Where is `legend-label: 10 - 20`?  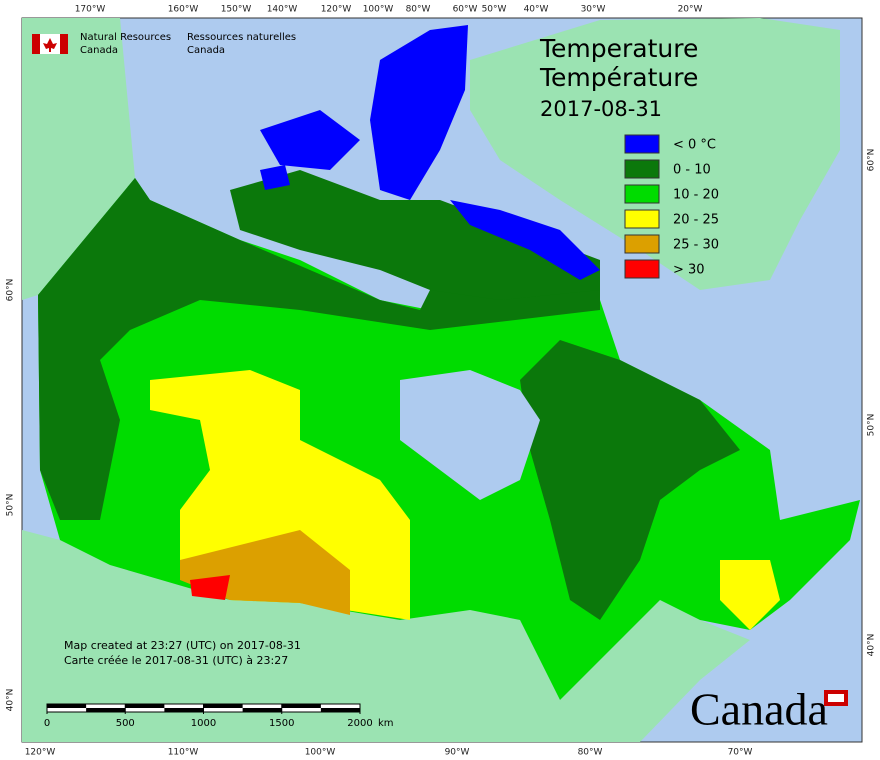
legend-label: 10 - 20 is located at coordinates (696, 195).